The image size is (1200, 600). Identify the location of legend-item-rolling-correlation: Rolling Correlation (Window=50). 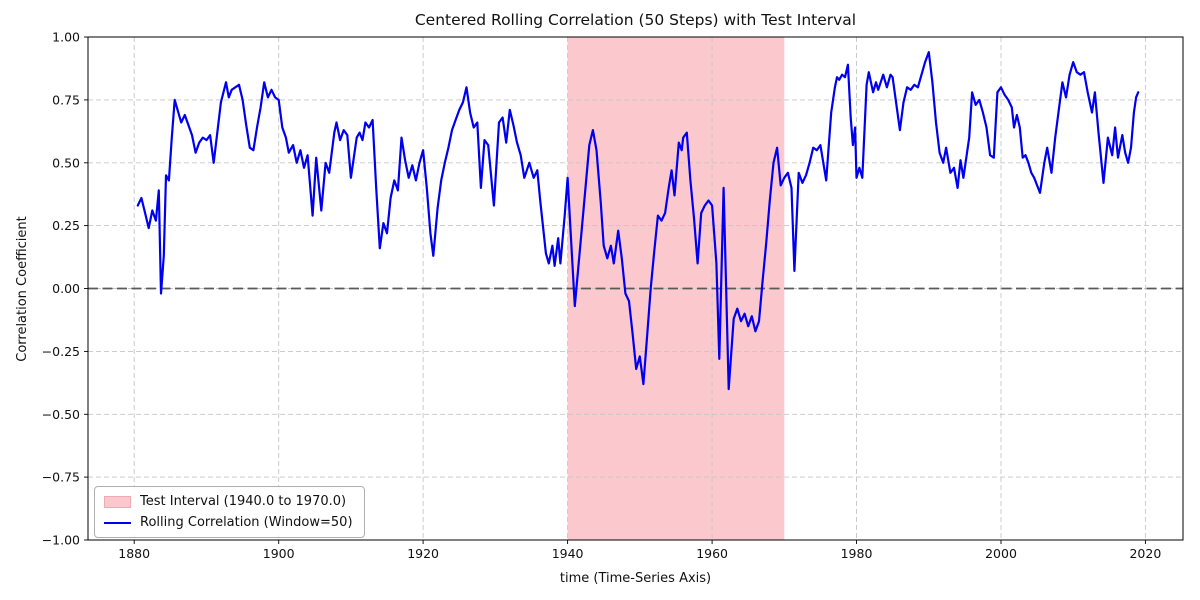
(228, 522).